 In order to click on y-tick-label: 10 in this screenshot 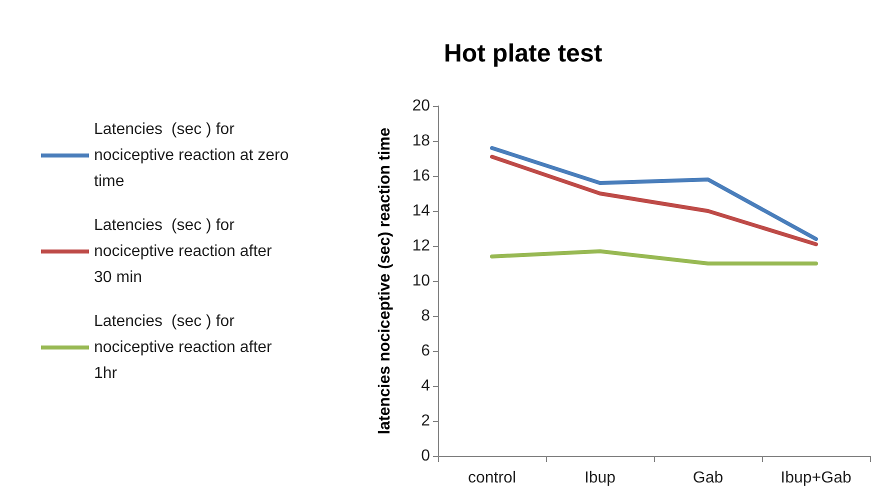, I will do `click(421, 281)`.